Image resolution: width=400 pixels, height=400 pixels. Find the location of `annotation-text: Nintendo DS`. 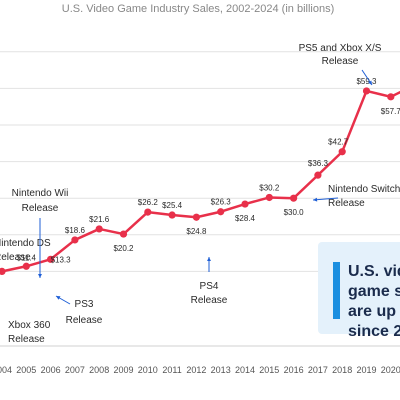

annotation-text: Nintendo DS is located at coordinates (25, 243).